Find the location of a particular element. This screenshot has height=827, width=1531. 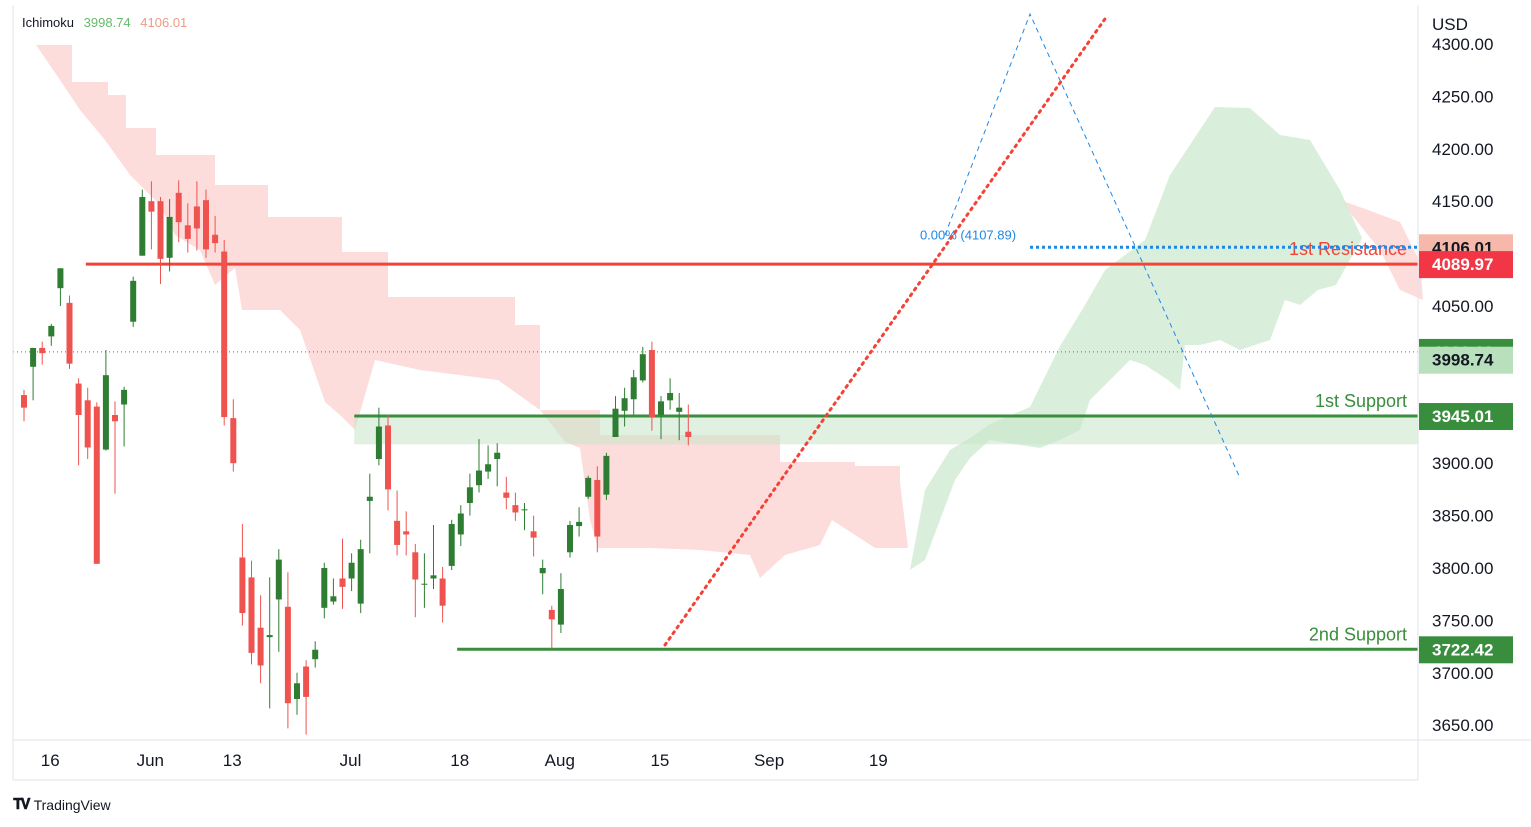

level-label: 1st Resistance is located at coordinates (1348, 249).